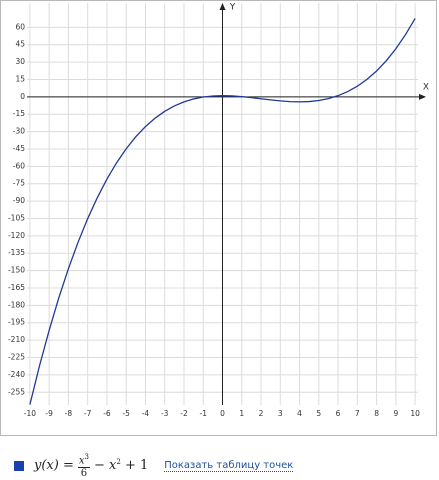  I want to click on fraction: x3 6, so click(83, 466).